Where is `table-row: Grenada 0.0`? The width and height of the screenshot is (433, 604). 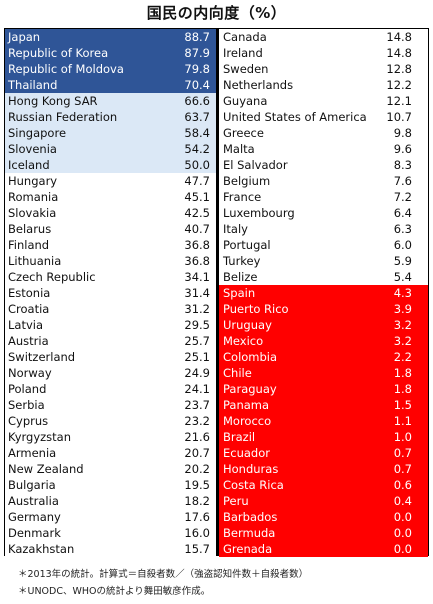 table-row: Grenada 0.0 is located at coordinates (323, 549).